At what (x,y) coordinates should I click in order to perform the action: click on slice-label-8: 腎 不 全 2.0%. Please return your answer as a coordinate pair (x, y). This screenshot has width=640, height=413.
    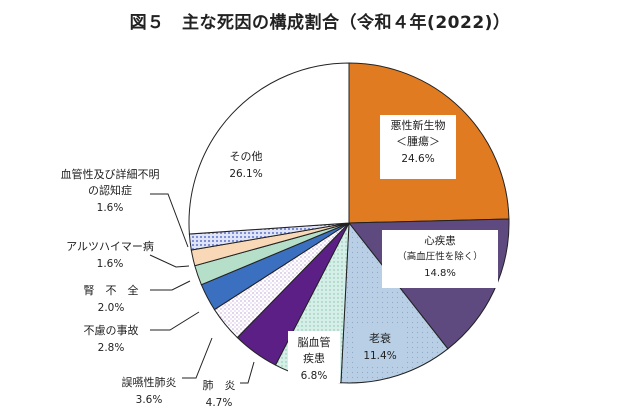
    Looking at the image, I should click on (111, 298).